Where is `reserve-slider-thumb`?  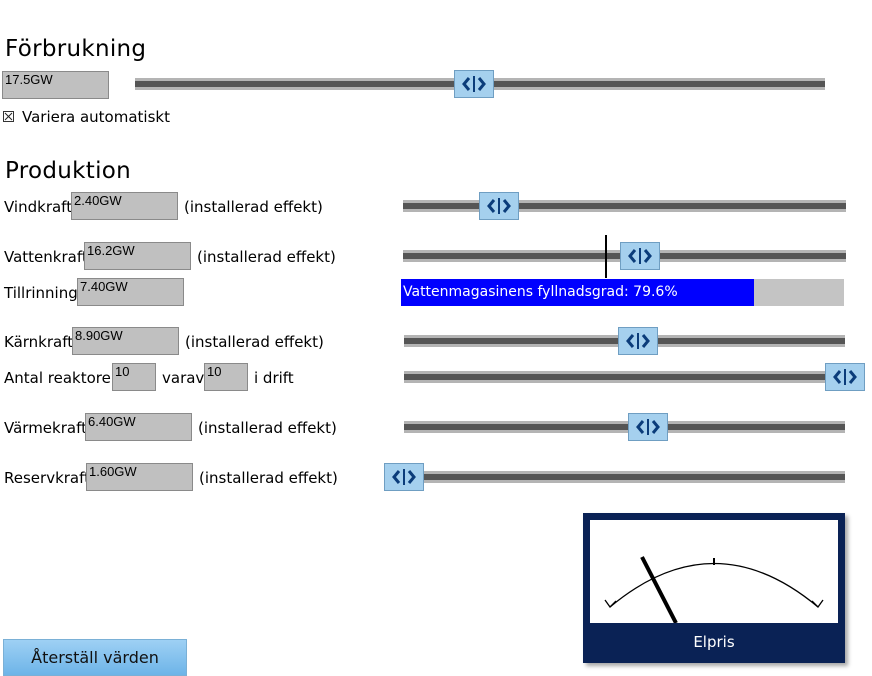 reserve-slider-thumb is located at coordinates (404, 477).